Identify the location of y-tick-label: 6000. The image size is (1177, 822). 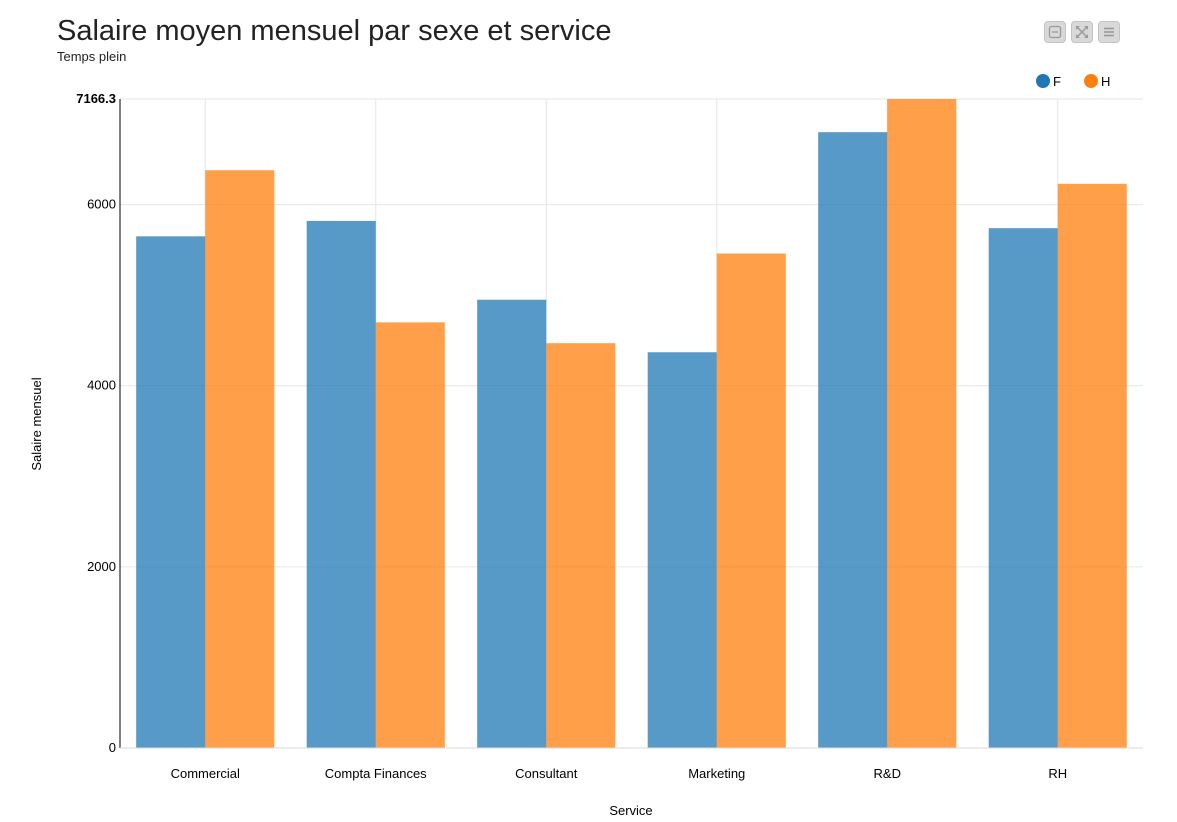
(101, 204).